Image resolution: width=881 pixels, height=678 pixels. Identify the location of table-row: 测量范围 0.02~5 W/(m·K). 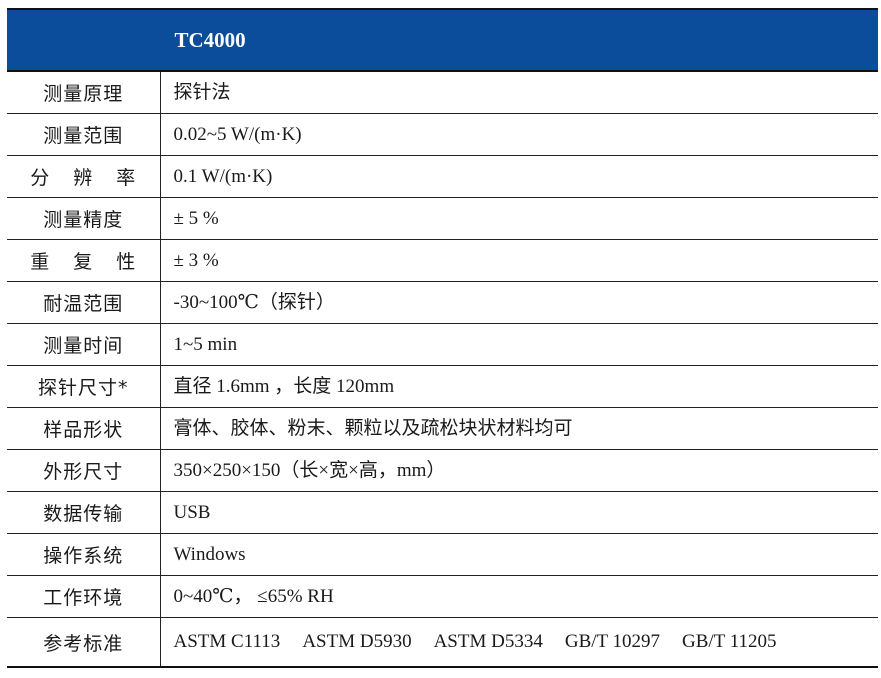
(442, 134).